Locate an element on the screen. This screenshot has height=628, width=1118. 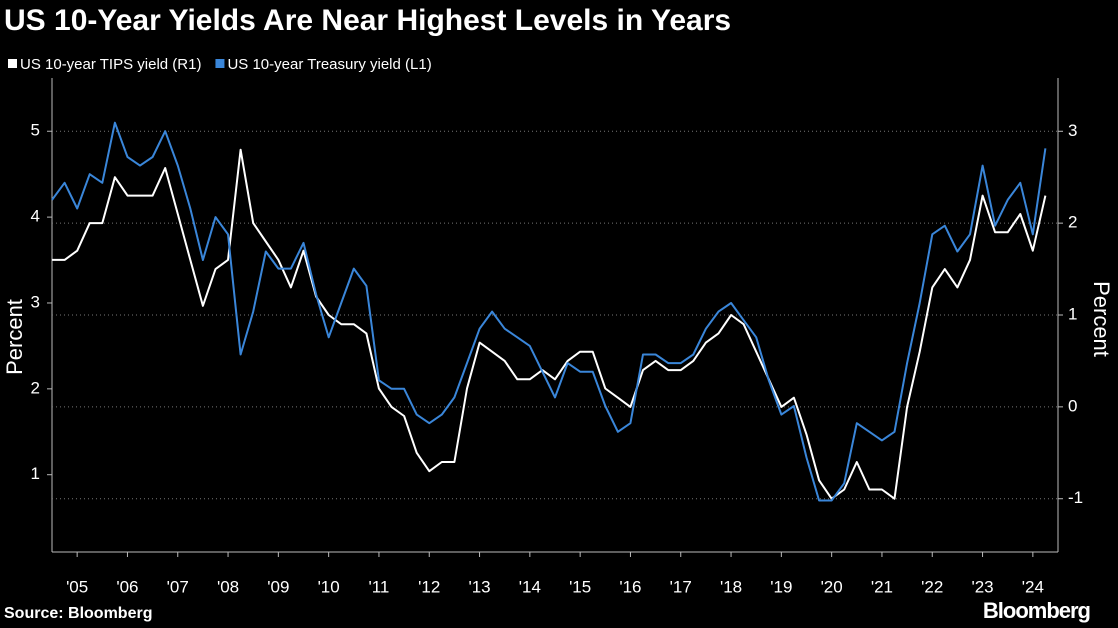
x-tick-label: '16 is located at coordinates (630, 586).